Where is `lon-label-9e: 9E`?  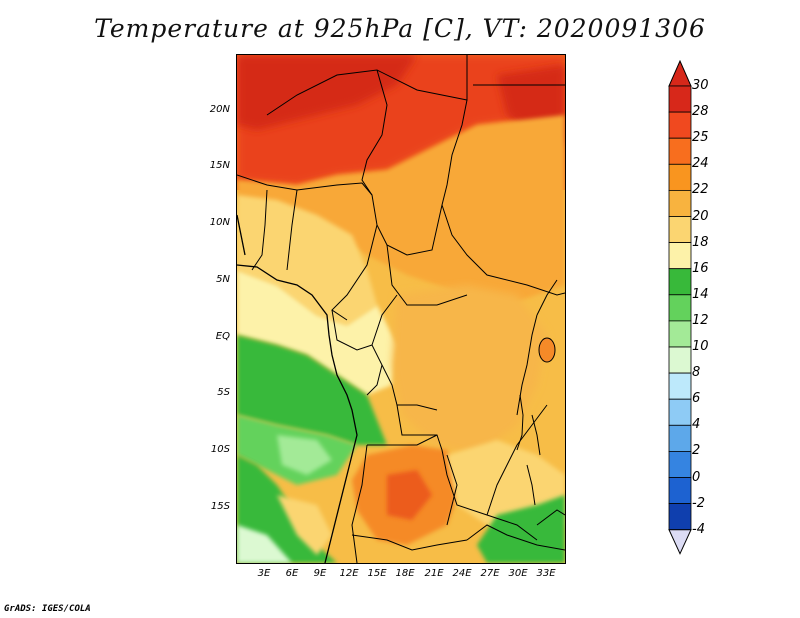
lon-label-9e: 9E is located at coordinates (320, 573).